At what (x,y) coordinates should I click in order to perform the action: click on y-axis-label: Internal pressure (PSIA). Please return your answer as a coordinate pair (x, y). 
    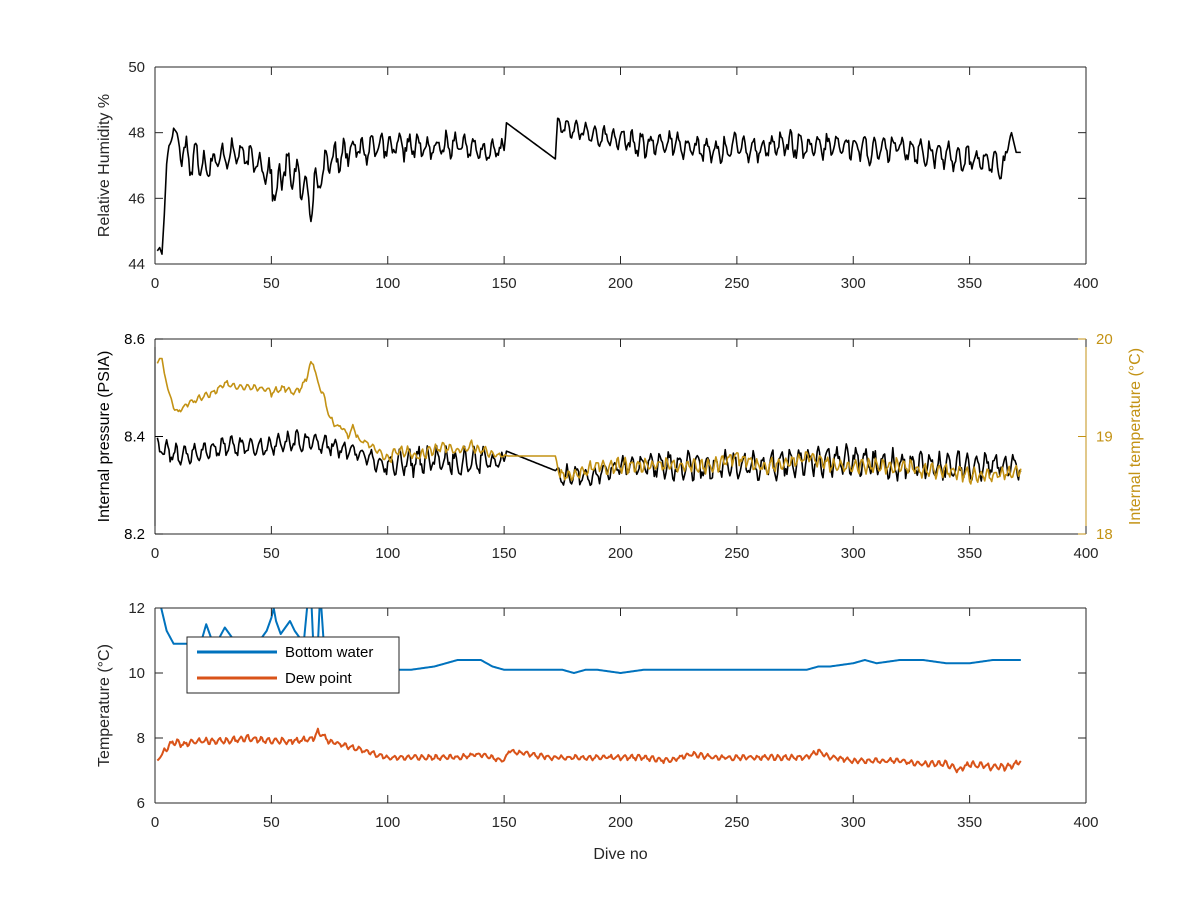
    Looking at the image, I should click on (104, 437).